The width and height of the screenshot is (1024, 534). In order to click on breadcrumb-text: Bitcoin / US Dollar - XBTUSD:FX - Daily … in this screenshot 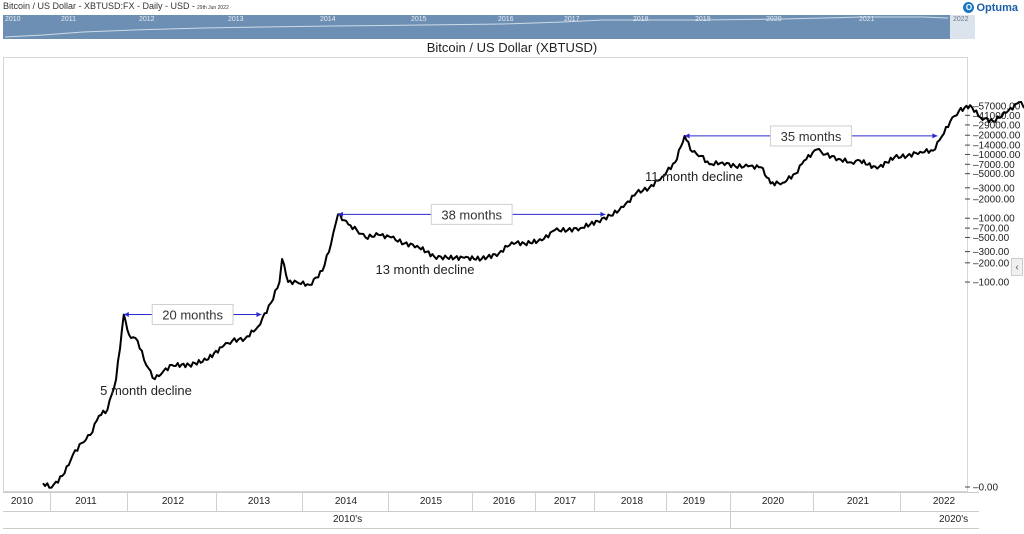, I will do `click(99, 6)`.